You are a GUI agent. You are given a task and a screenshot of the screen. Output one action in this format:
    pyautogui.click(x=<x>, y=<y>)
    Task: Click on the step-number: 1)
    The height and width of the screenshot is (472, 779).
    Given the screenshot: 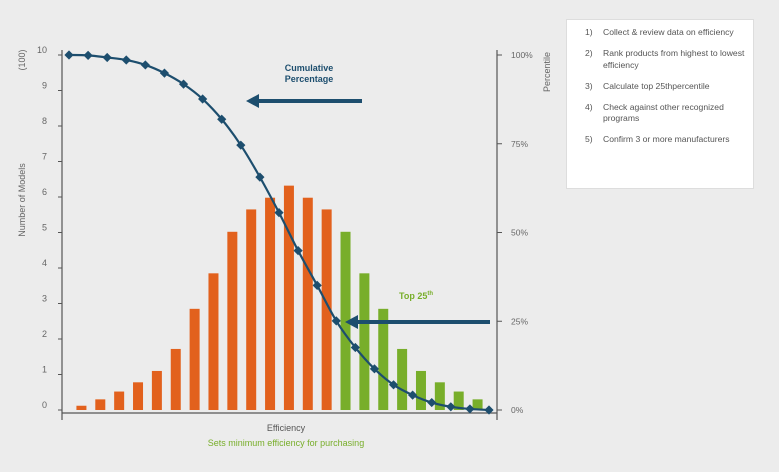 What is the action you would take?
    pyautogui.click(x=589, y=32)
    